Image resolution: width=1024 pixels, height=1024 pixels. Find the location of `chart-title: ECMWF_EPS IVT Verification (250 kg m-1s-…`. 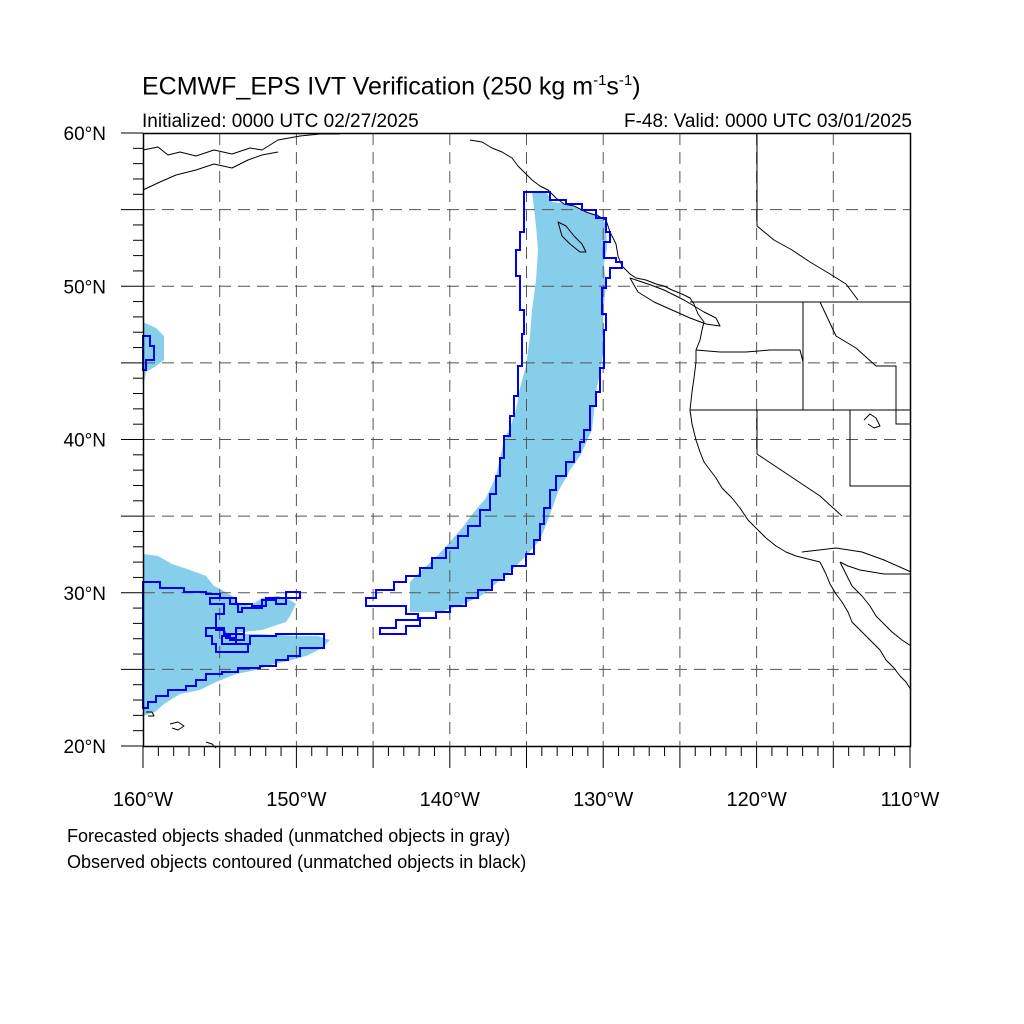

chart-title: ECMWF_EPS IVT Verification (250 kg m-1s-… is located at coordinates (391, 86).